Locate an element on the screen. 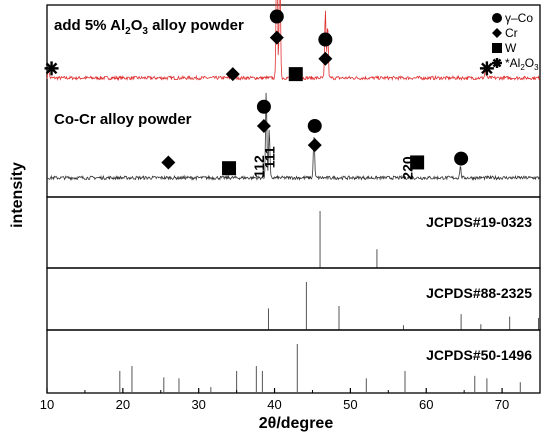 The width and height of the screenshot is (550, 434). x-tick-label: 60 is located at coordinates (426, 404).